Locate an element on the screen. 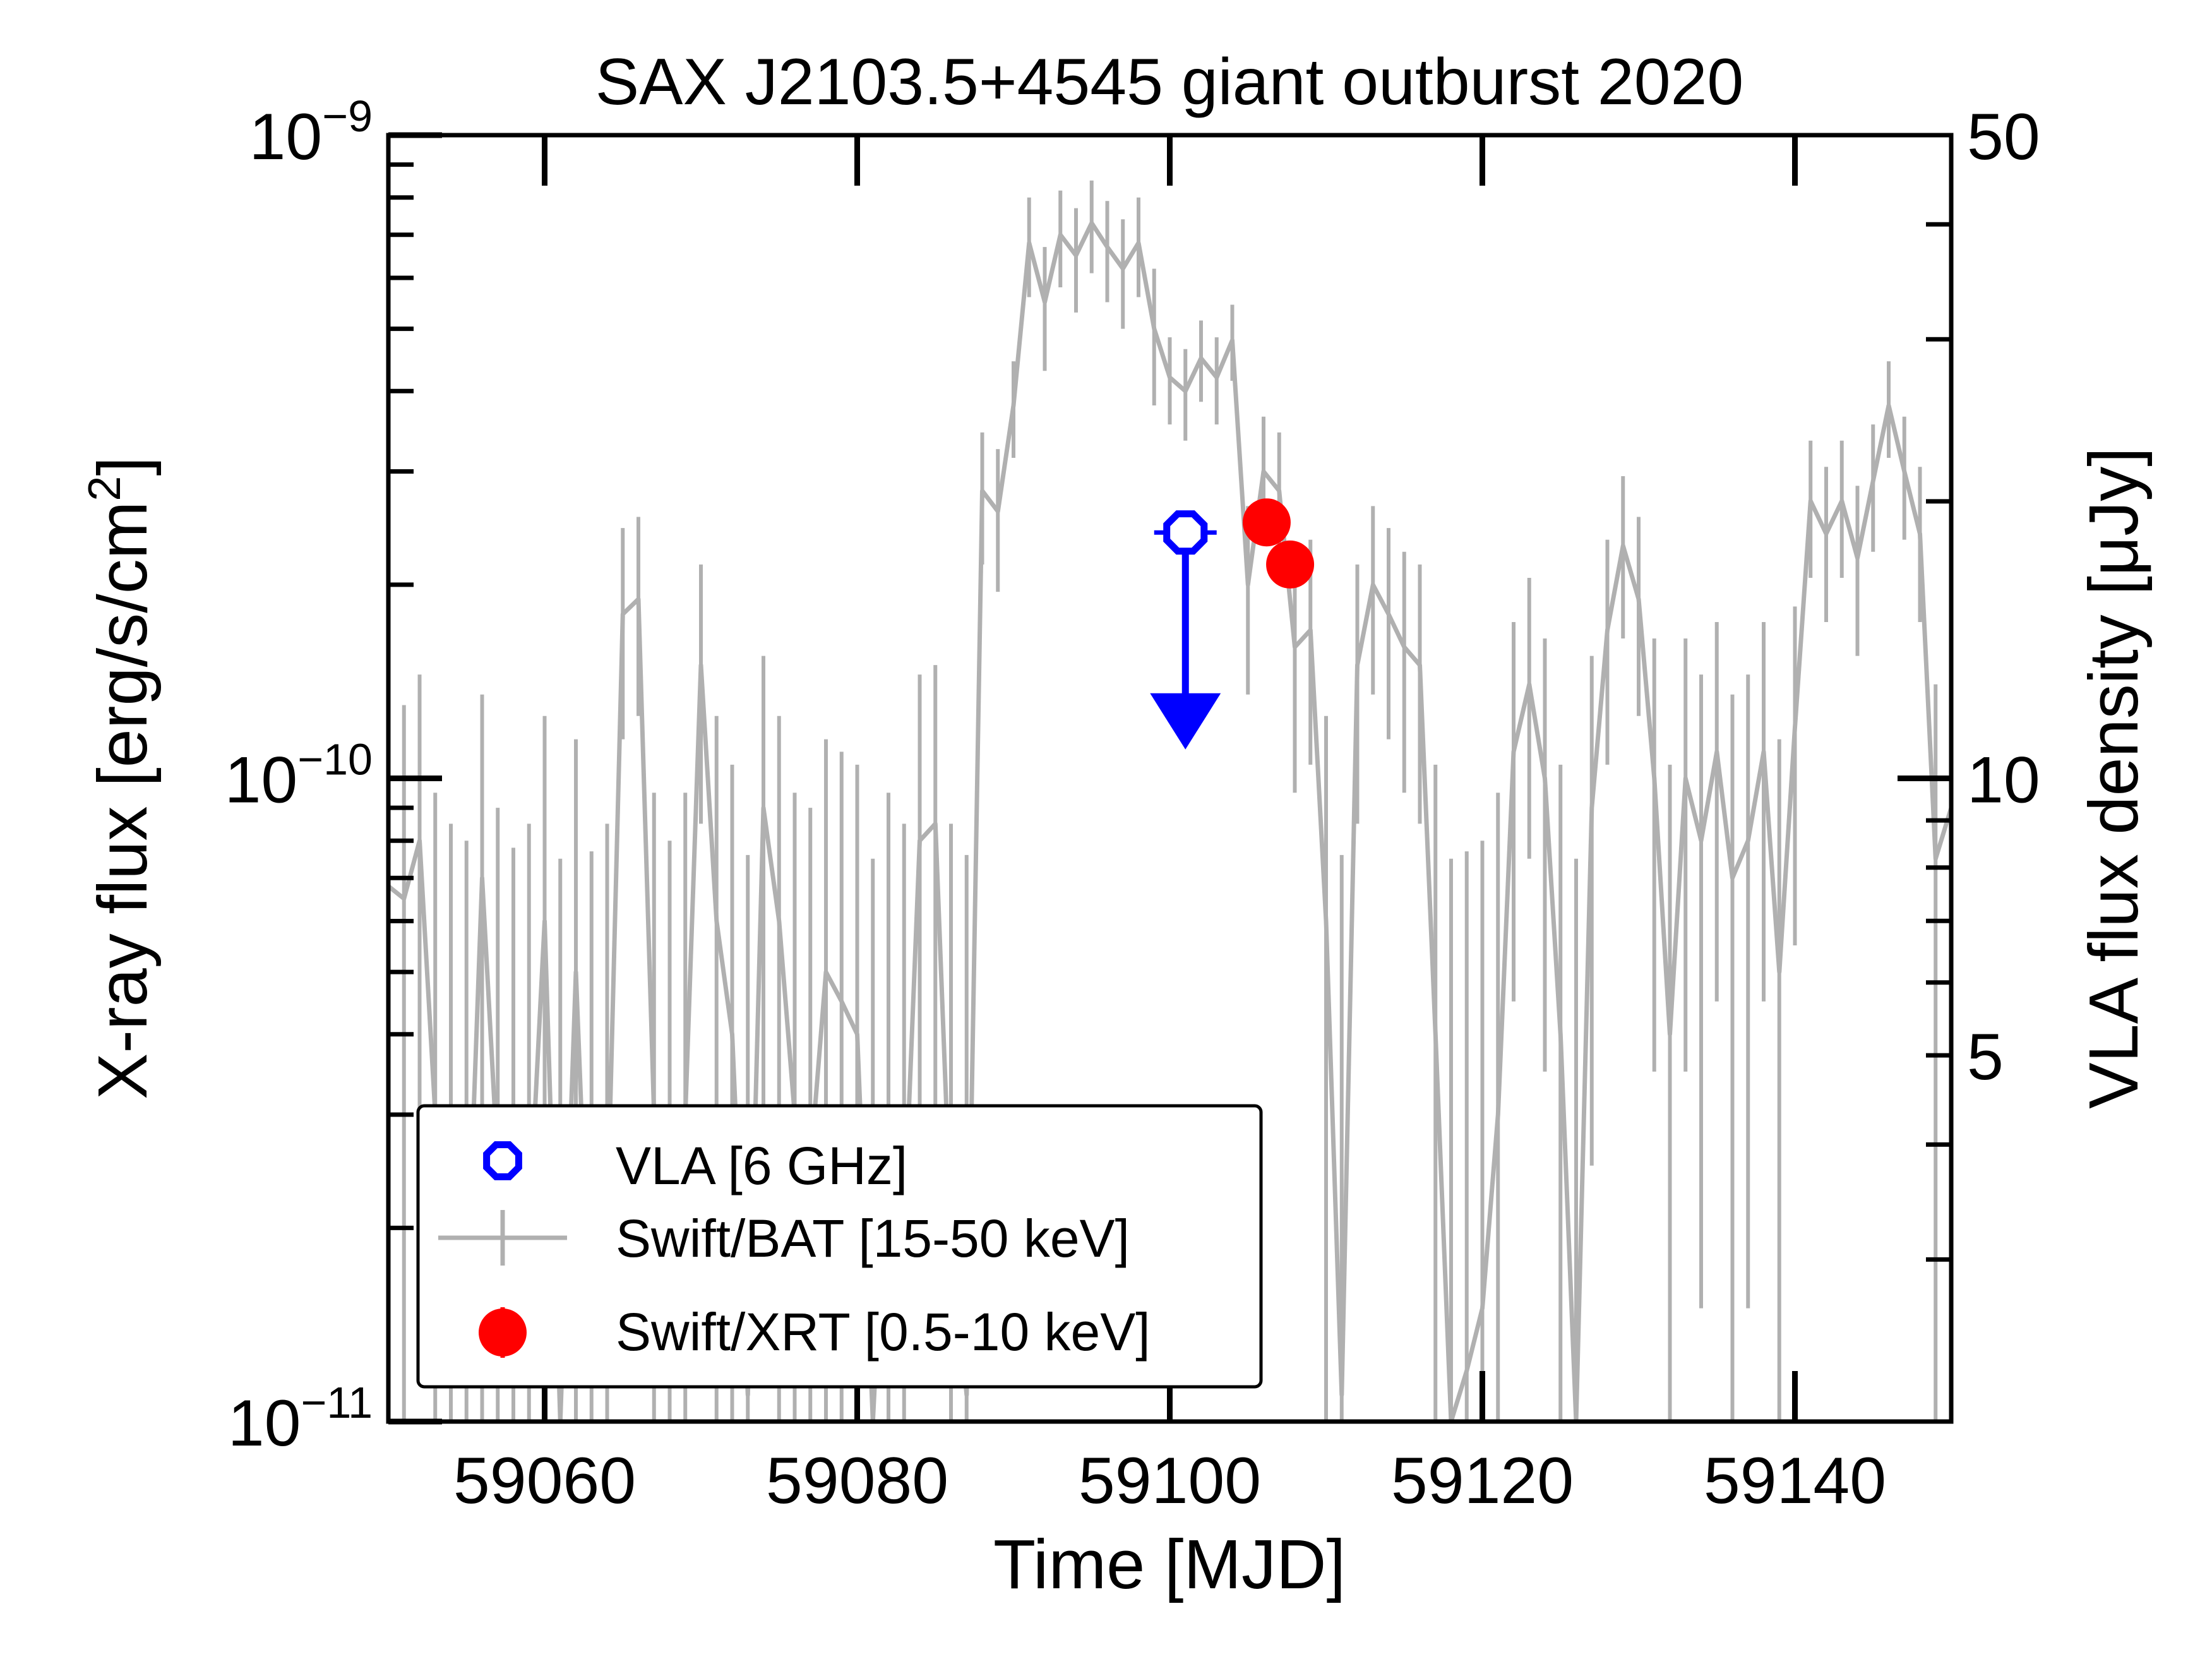 This screenshot has width=2212, height=1659. y-left-tick-label: 10−9 is located at coordinates (311, 133).